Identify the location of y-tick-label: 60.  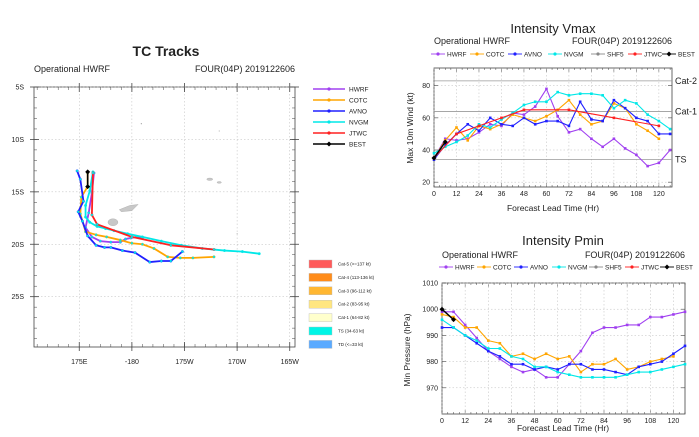
(426, 118).